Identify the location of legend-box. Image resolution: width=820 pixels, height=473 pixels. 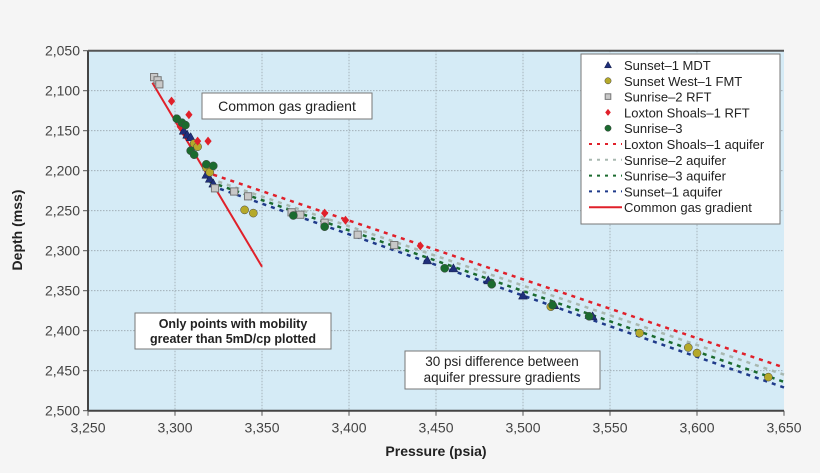
(680, 139).